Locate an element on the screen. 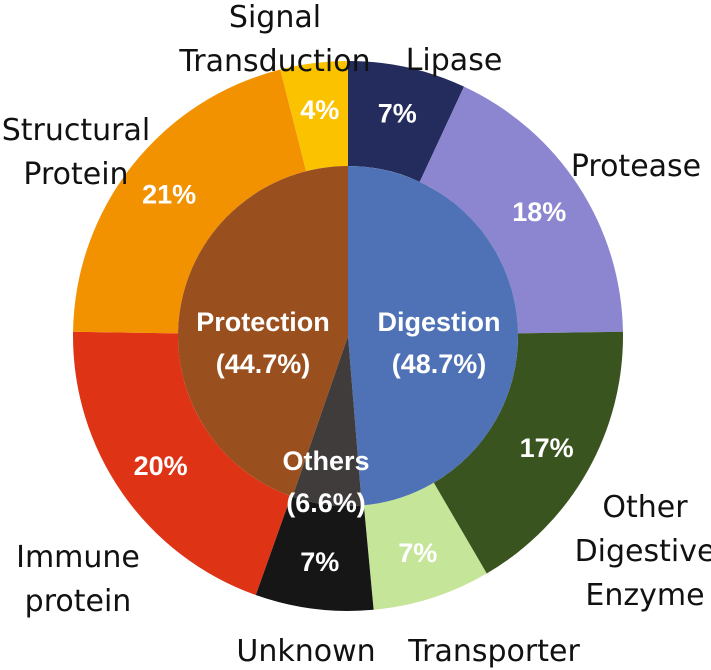 This screenshot has height=670, width=711. outer-slice-unknown is located at coordinates (314, 553).